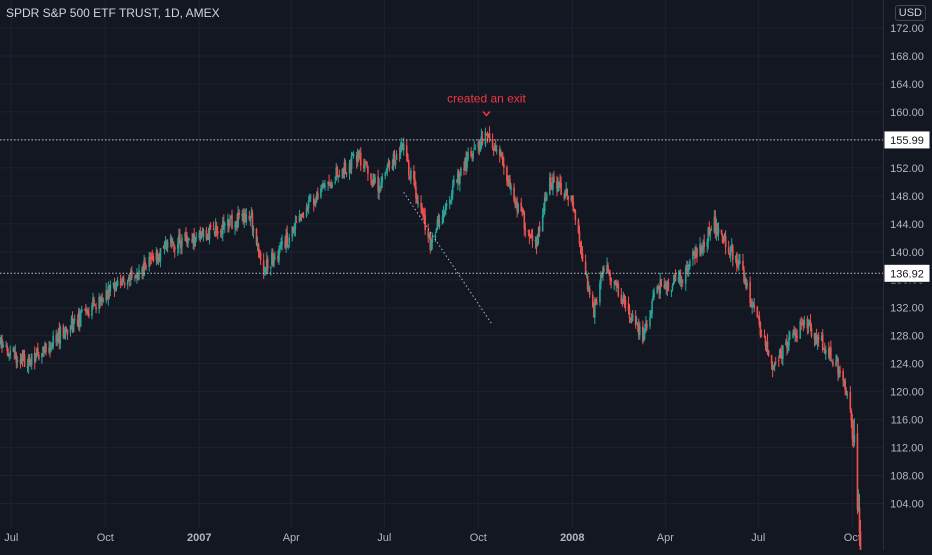  I want to click on x-tick-label: Apr, so click(291, 538).